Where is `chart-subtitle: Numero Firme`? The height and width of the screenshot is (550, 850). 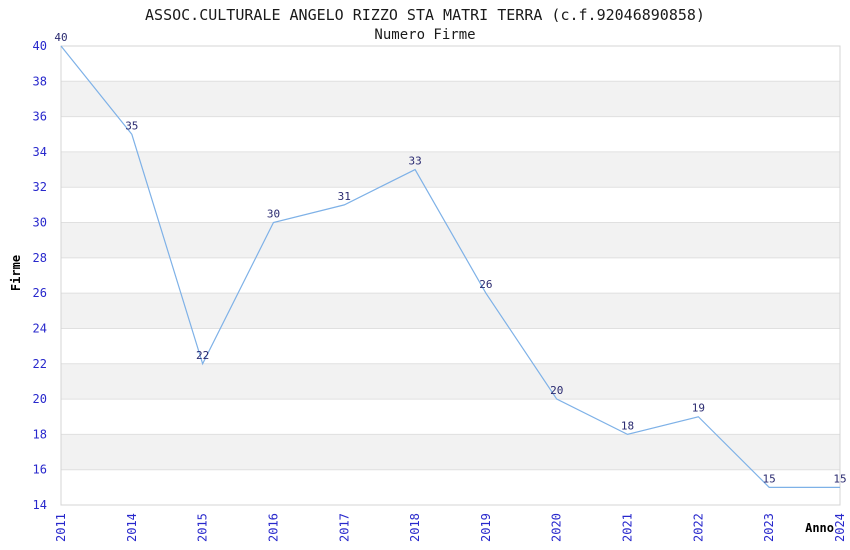
chart-subtitle: Numero Firme is located at coordinates (425, 35).